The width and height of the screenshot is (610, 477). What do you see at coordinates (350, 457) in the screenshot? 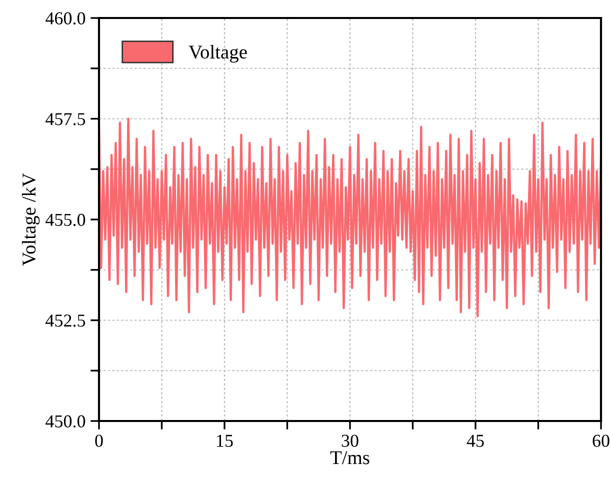
I see `x-axis-title: T/ms` at bounding box center [350, 457].